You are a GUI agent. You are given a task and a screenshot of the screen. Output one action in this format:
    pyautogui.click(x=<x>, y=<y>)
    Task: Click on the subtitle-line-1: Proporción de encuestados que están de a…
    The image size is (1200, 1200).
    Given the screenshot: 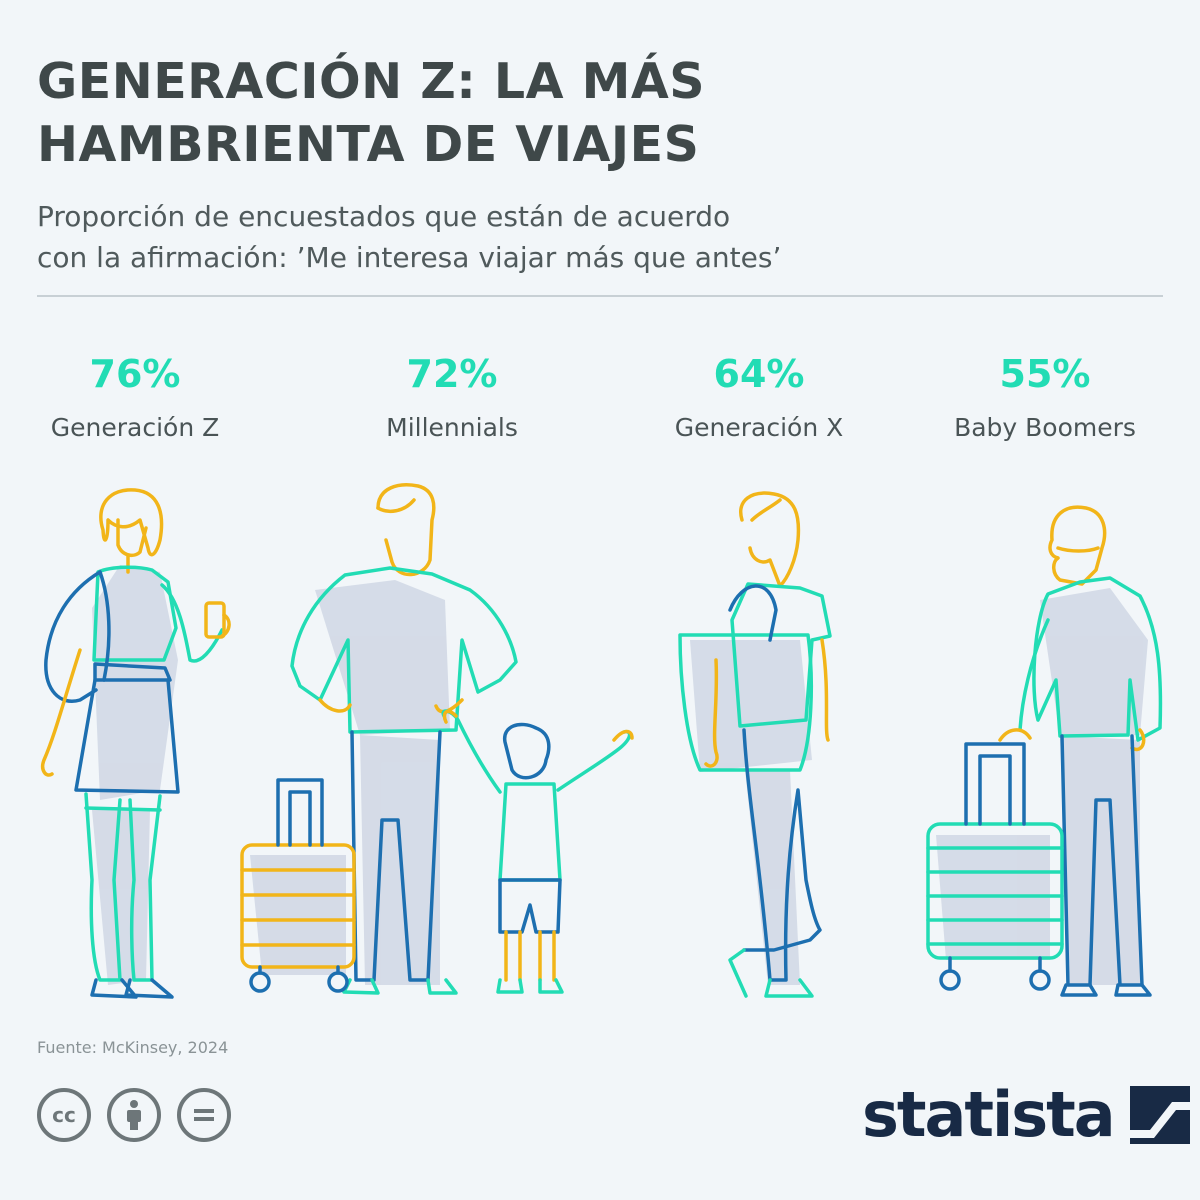 What is the action you would take?
    pyautogui.click(x=384, y=216)
    